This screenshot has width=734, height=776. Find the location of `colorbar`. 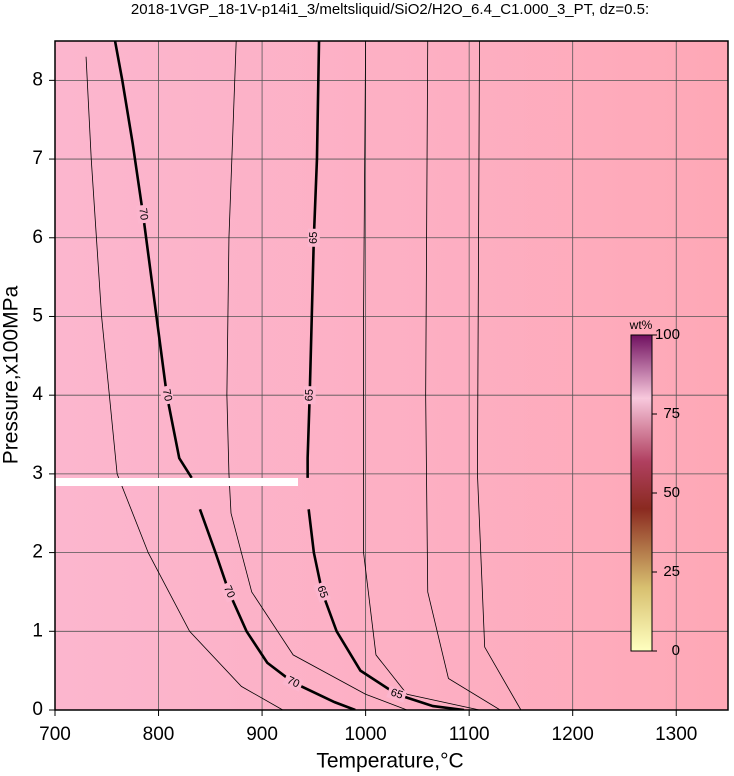

colorbar is located at coordinates (641, 493).